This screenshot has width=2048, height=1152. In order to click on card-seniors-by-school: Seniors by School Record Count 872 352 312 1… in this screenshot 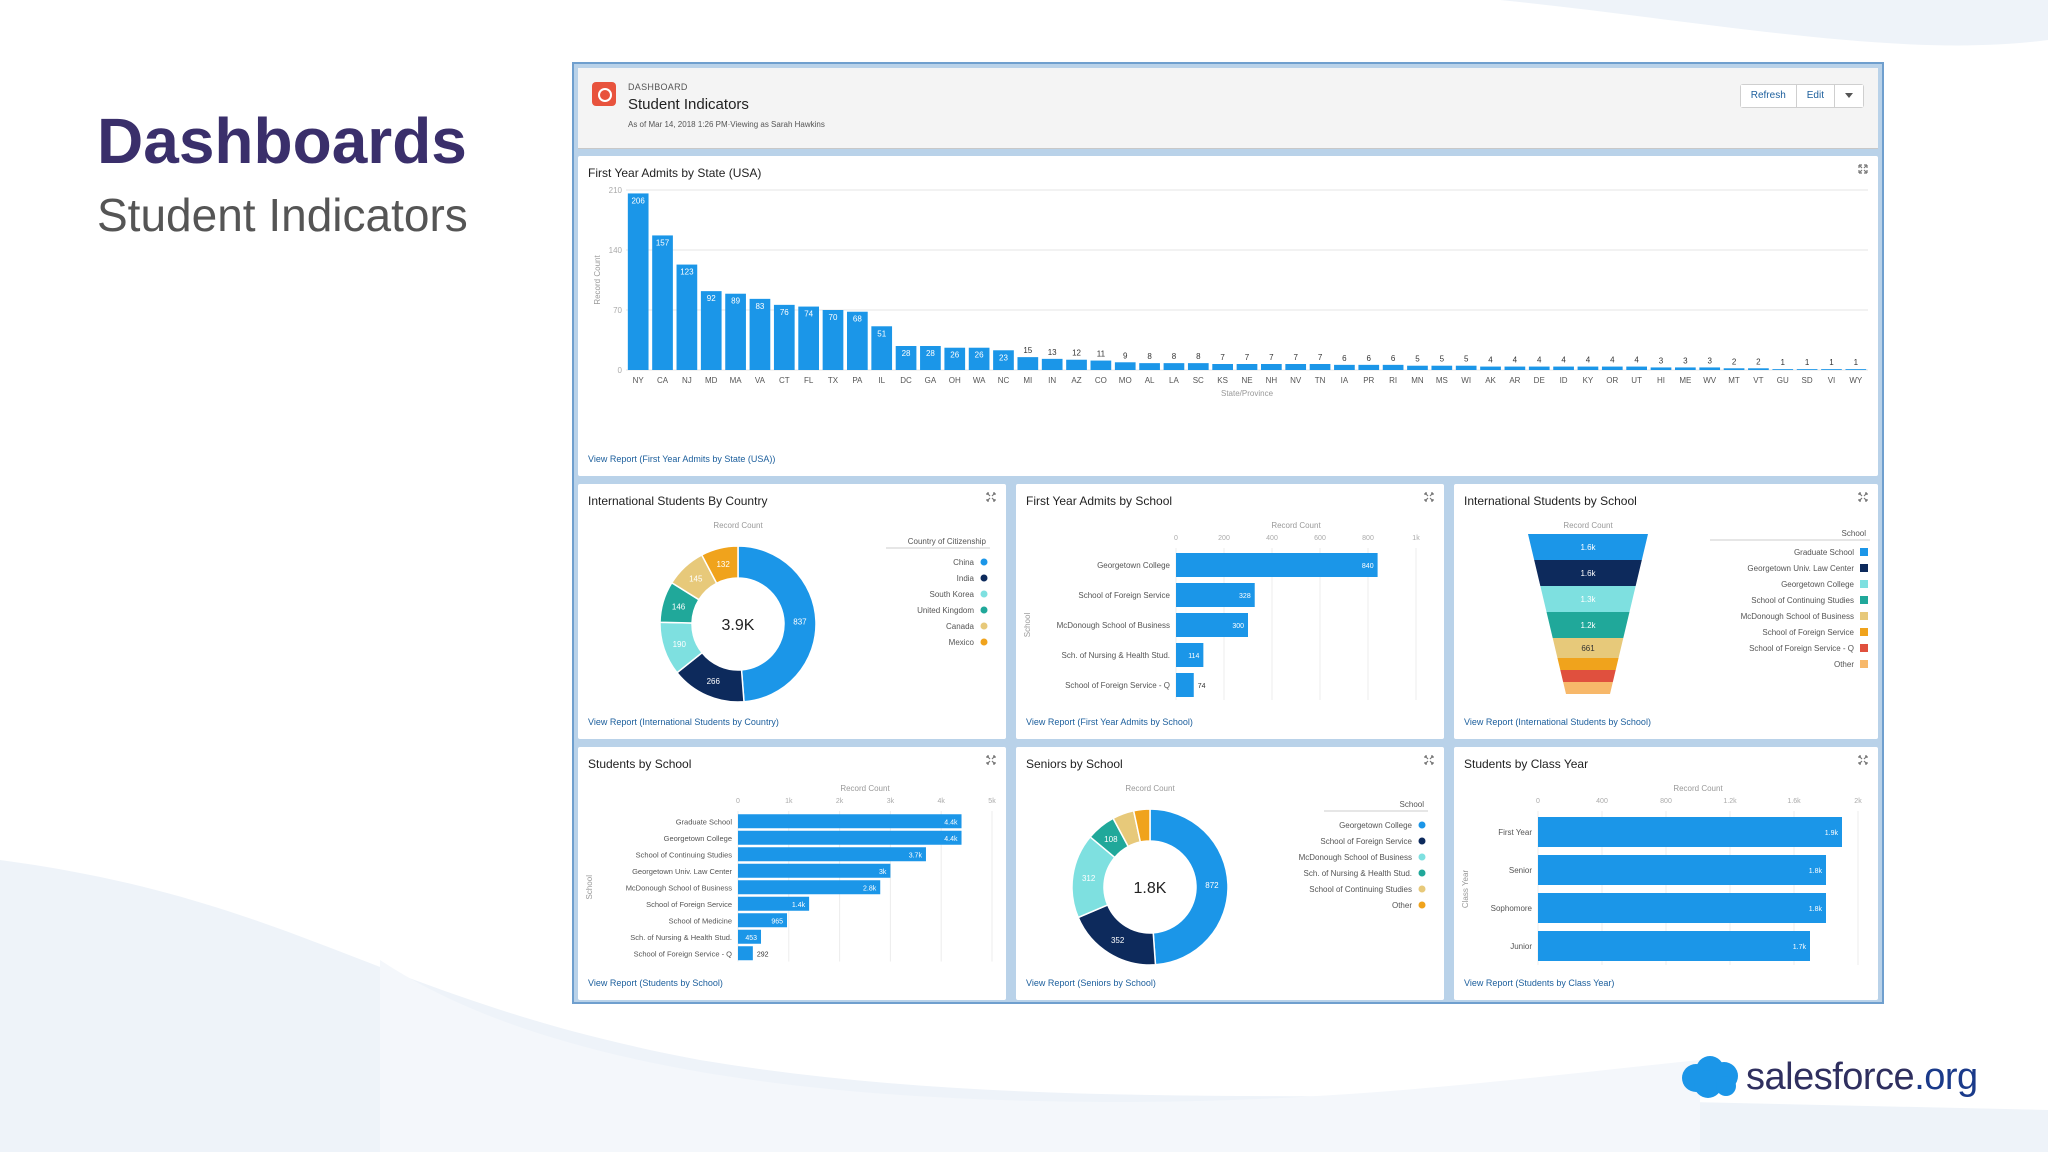, I will do `click(1230, 873)`.